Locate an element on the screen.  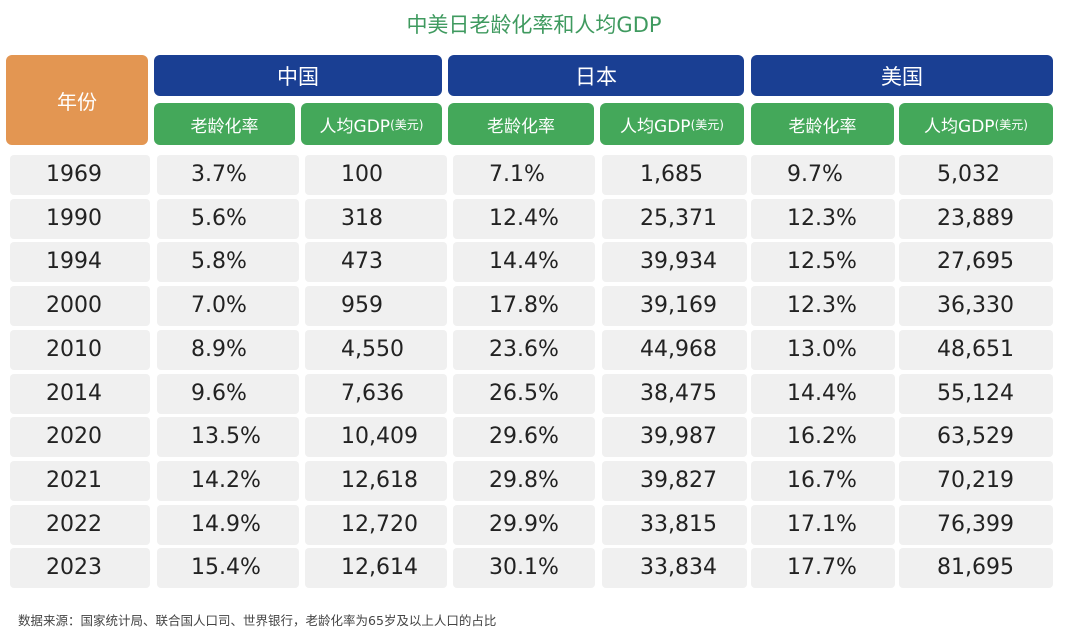
row-year-cell: 2010 is located at coordinates (80, 349).